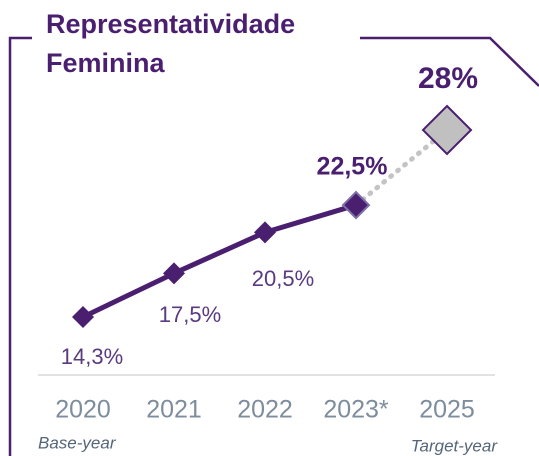 This screenshot has height=456, width=539. Describe the element at coordinates (352, 167) in the screenshot. I see `data-label: 22,5%` at that location.